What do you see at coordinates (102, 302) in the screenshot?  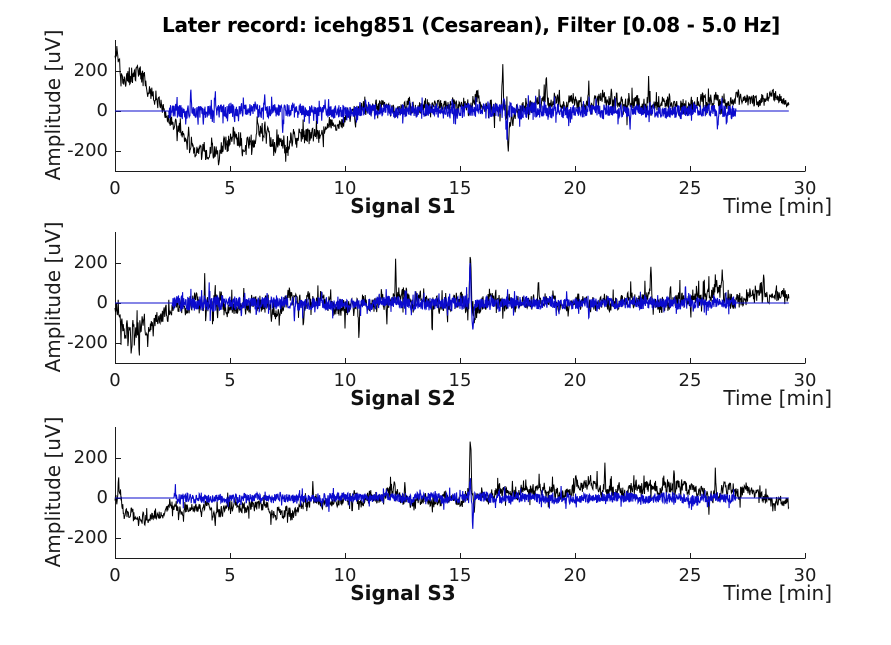 I see `s2-y-tick-label-0: 0` at bounding box center [102, 302].